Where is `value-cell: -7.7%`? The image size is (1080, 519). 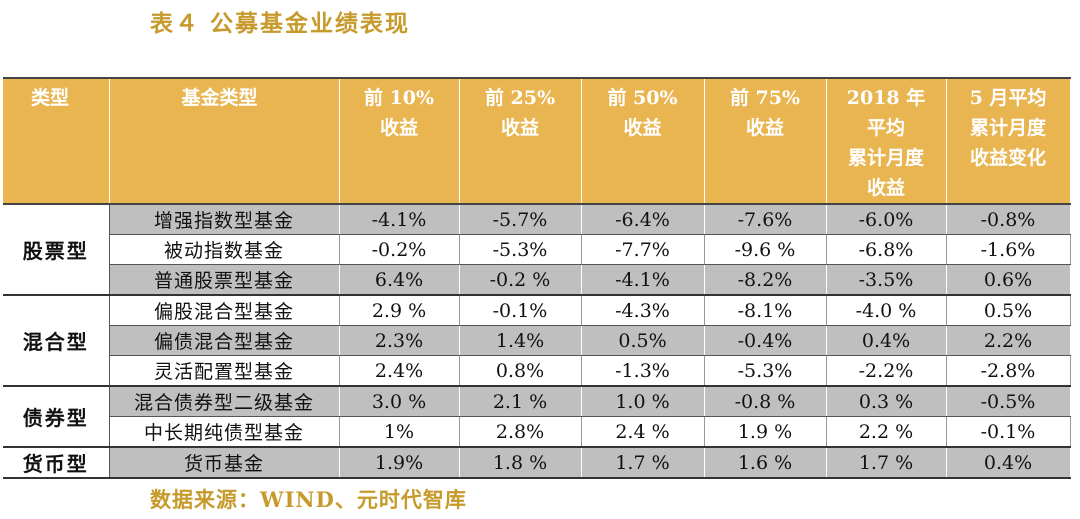
value-cell: -7.7% is located at coordinates (643, 249).